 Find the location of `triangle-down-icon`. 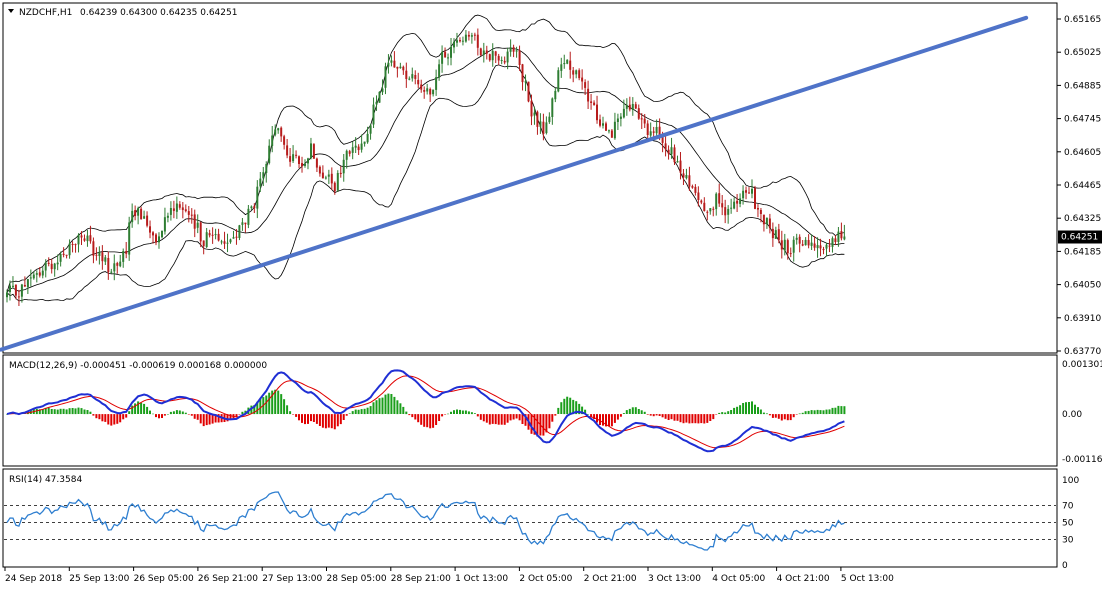

triangle-down-icon is located at coordinates (11, 11).